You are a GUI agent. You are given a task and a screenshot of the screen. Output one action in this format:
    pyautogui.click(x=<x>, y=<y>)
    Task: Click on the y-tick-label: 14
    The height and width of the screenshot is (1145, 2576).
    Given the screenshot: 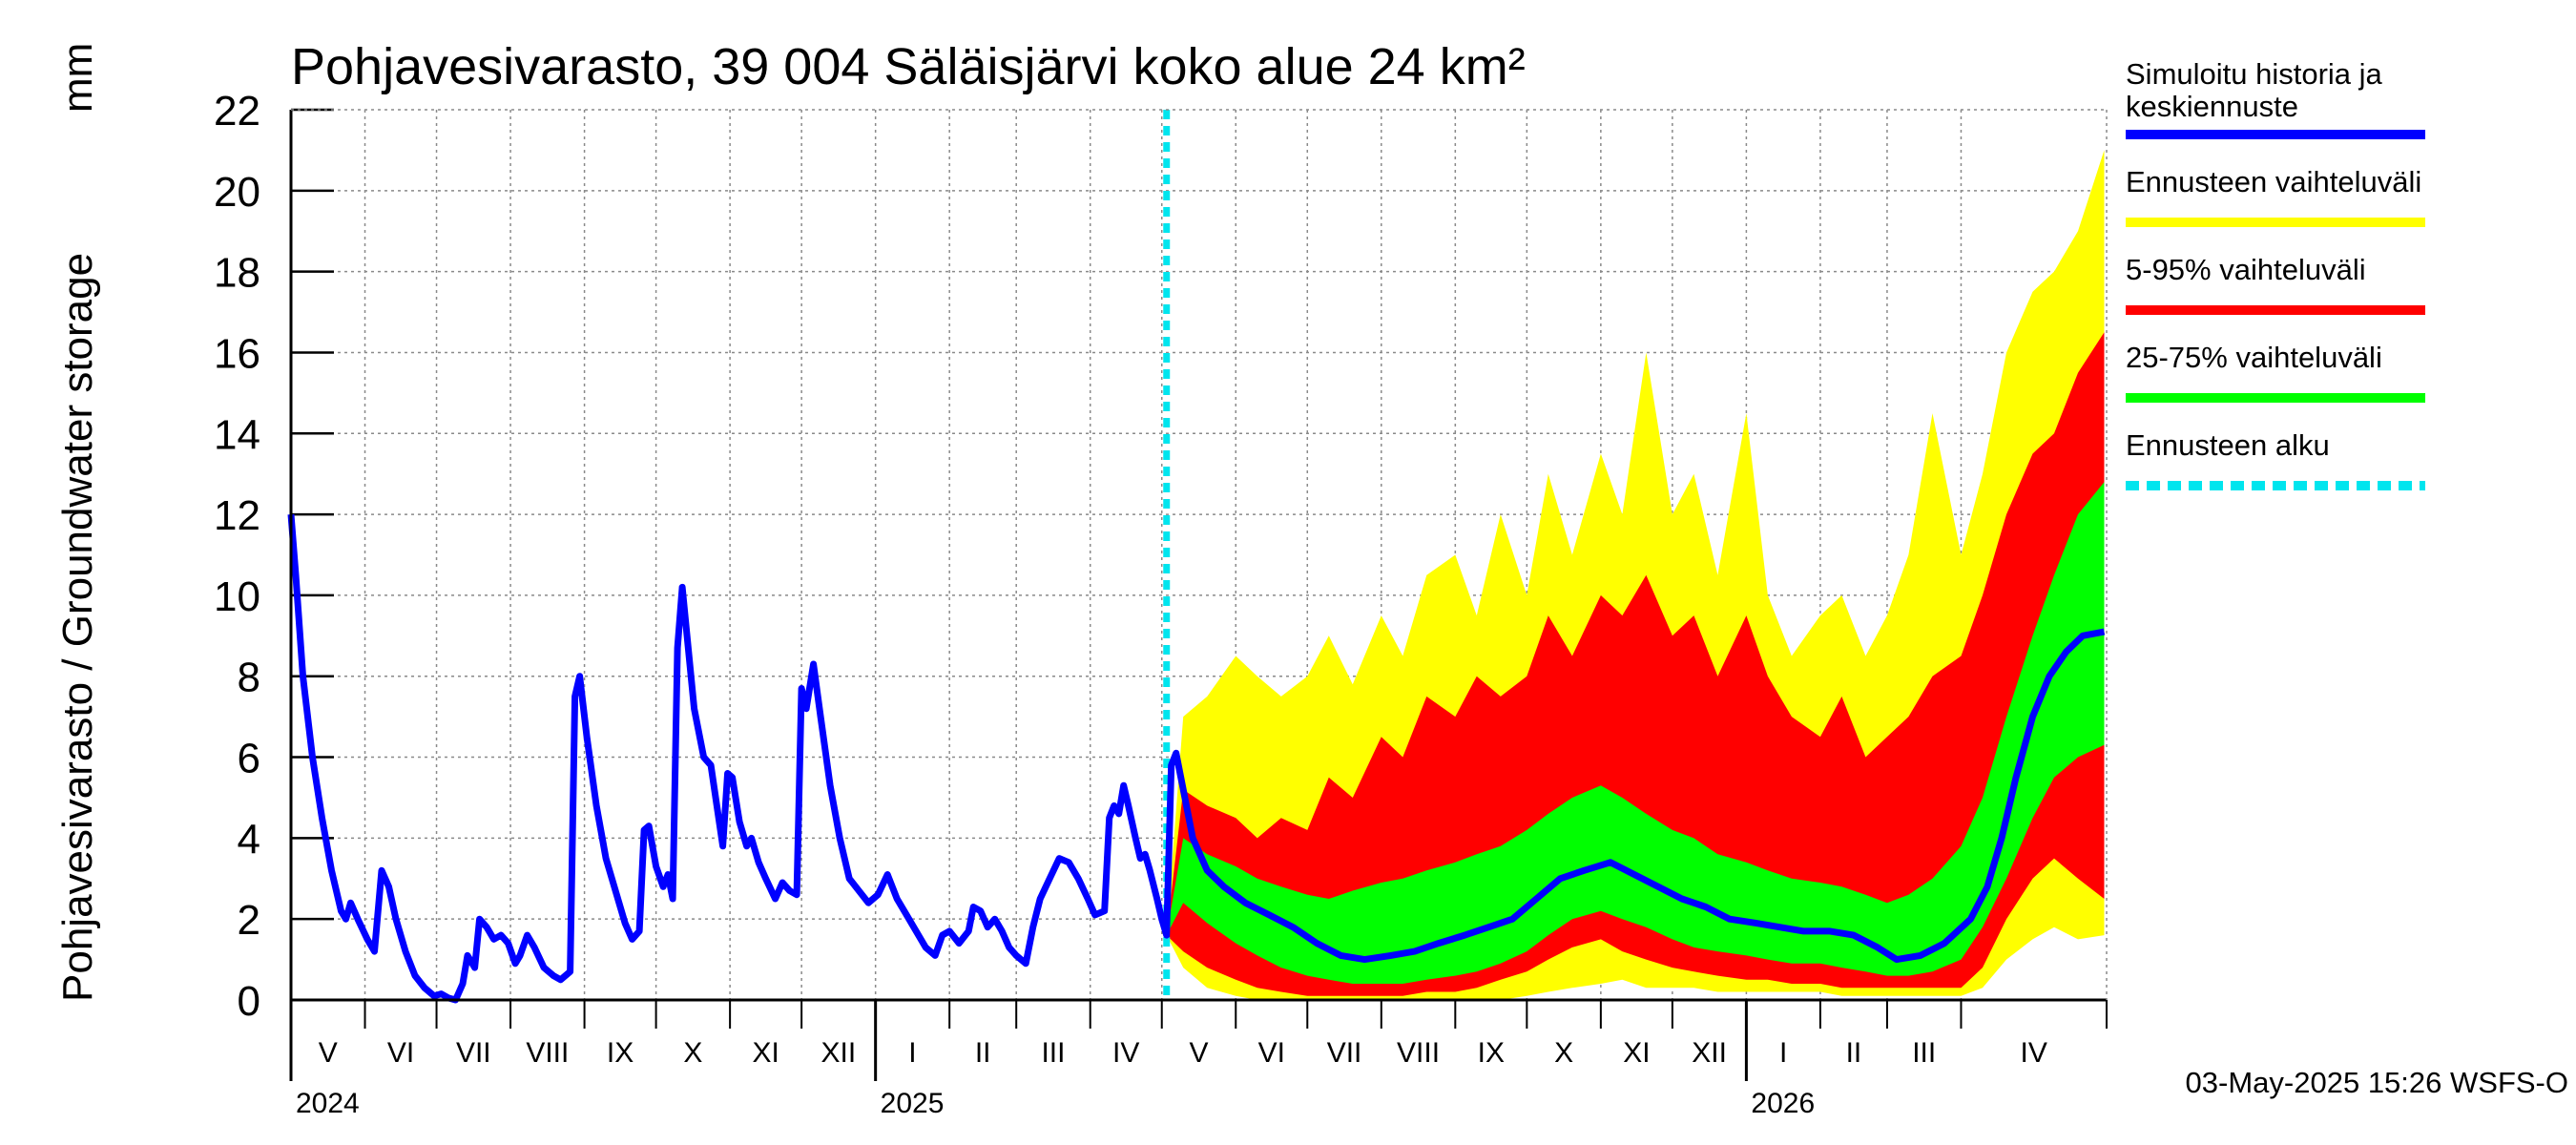 What is the action you would take?
    pyautogui.click(x=237, y=434)
    